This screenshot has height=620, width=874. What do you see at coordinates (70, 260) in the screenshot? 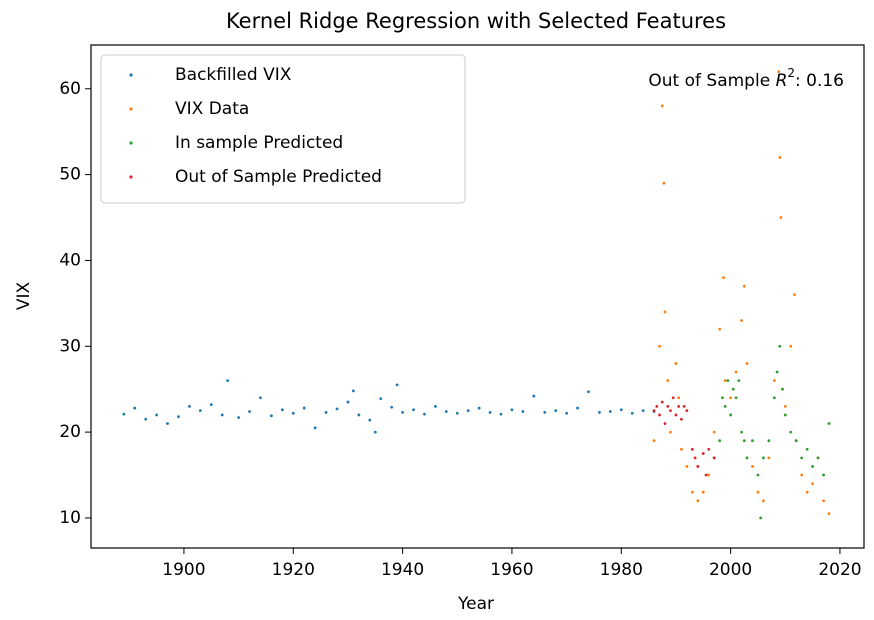
I see `y-tick-label: 40` at bounding box center [70, 260].